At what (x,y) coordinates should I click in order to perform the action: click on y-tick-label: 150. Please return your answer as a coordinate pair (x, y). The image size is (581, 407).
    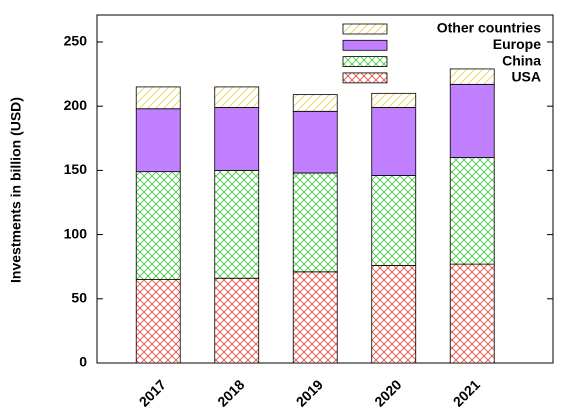
    Looking at the image, I should click on (76, 169).